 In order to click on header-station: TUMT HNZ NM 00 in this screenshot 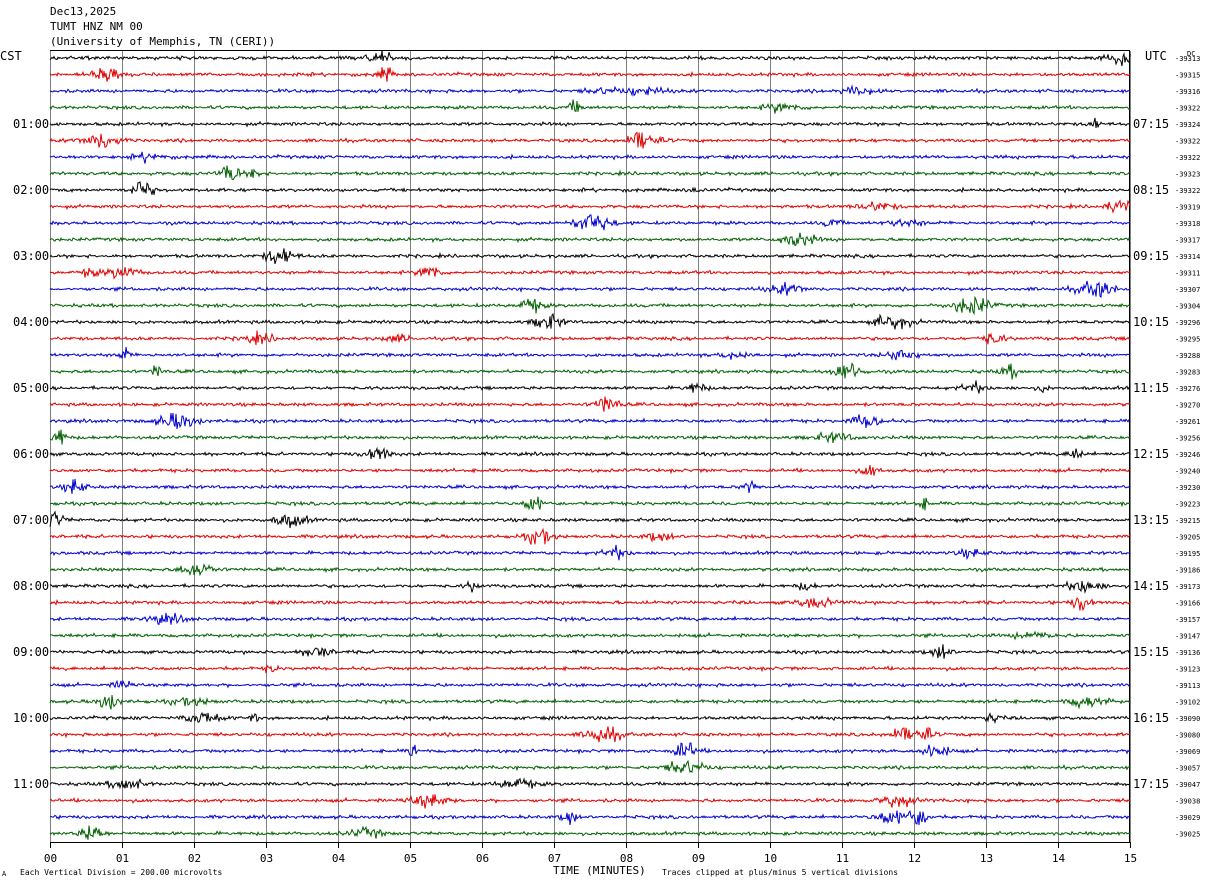, I will do `click(96, 26)`.